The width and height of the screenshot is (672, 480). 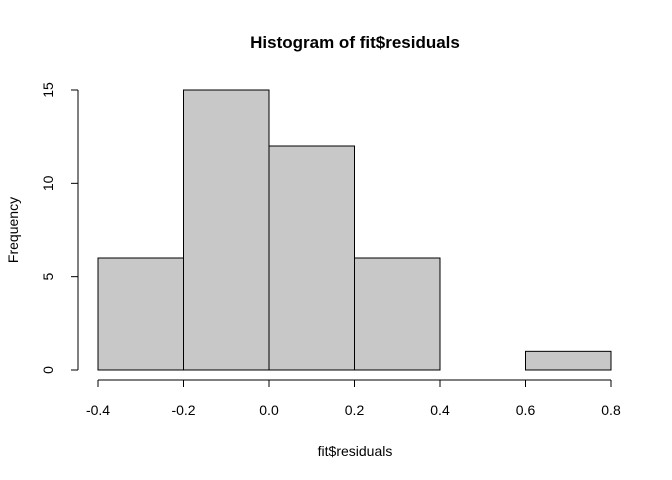 I want to click on y-tick-label-0: 0, so click(x=48, y=370).